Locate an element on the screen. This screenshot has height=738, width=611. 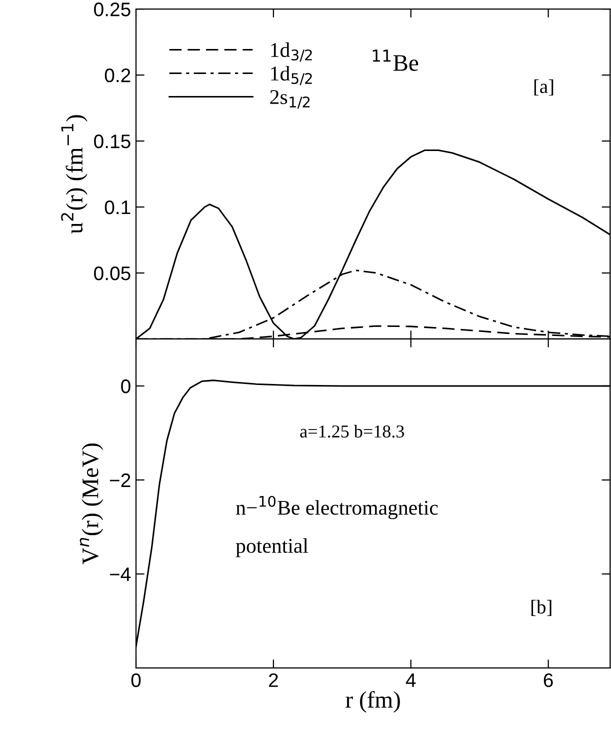
x-tick-label: 0 is located at coordinates (136, 680).